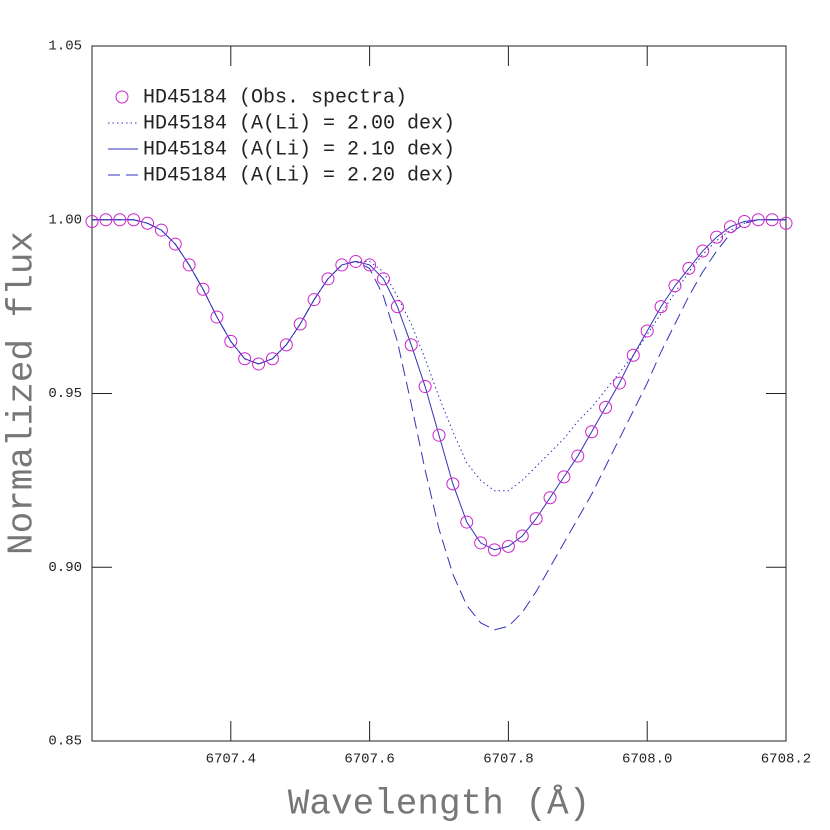 Image resolution: width=830 pixels, height=830 pixels. I want to click on y-axis-label: Normalized flux, so click(22, 393).